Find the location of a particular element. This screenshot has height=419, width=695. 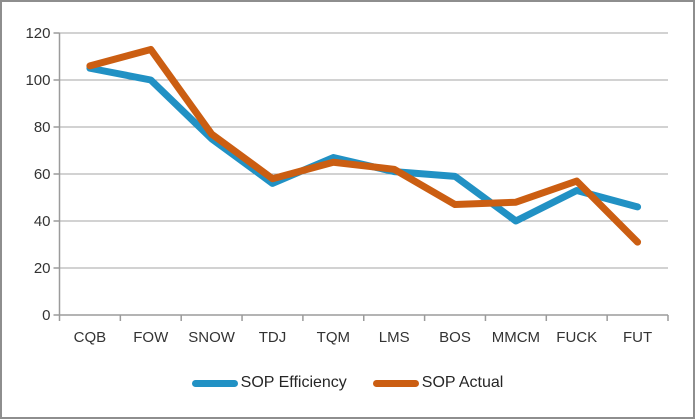

x-axis-label: LMS is located at coordinates (394, 337).